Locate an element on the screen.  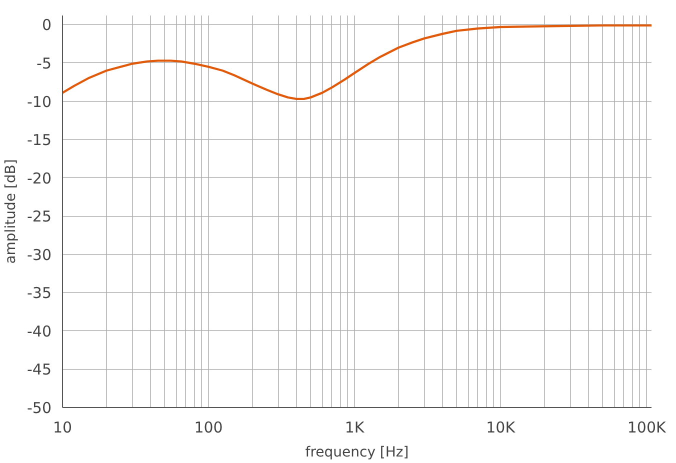
y-tick-label: -40 is located at coordinates (39, 331).